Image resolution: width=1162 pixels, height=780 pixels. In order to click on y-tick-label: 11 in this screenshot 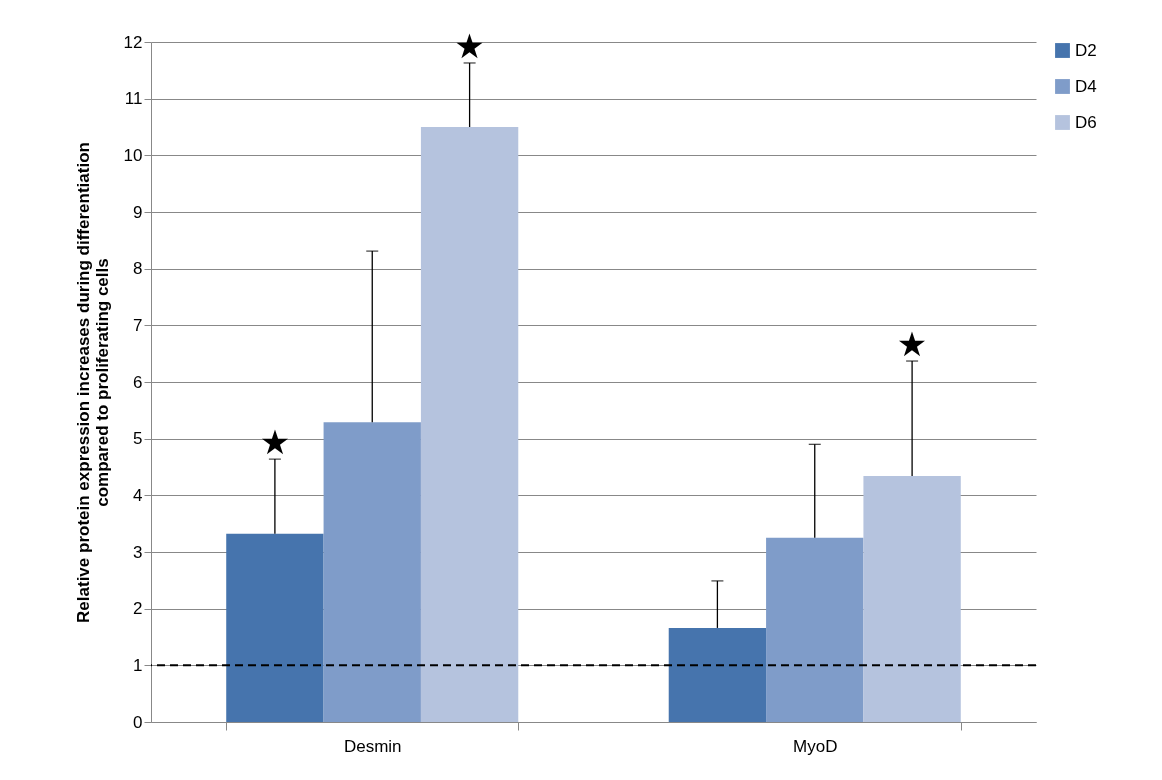, I will do `click(133, 99)`.